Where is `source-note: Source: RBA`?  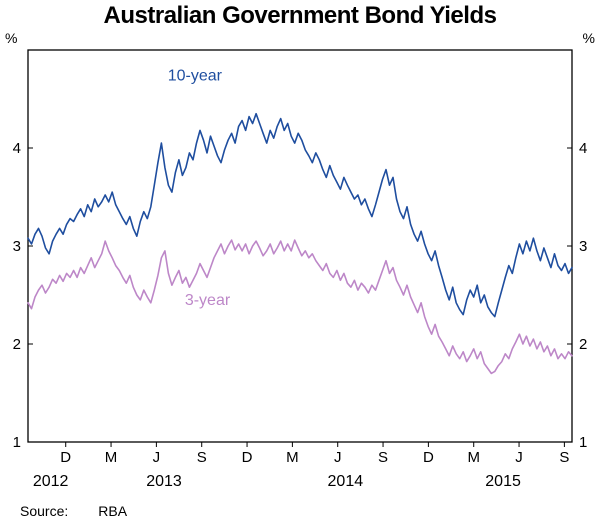 source-note: Source: RBA is located at coordinates (73, 511).